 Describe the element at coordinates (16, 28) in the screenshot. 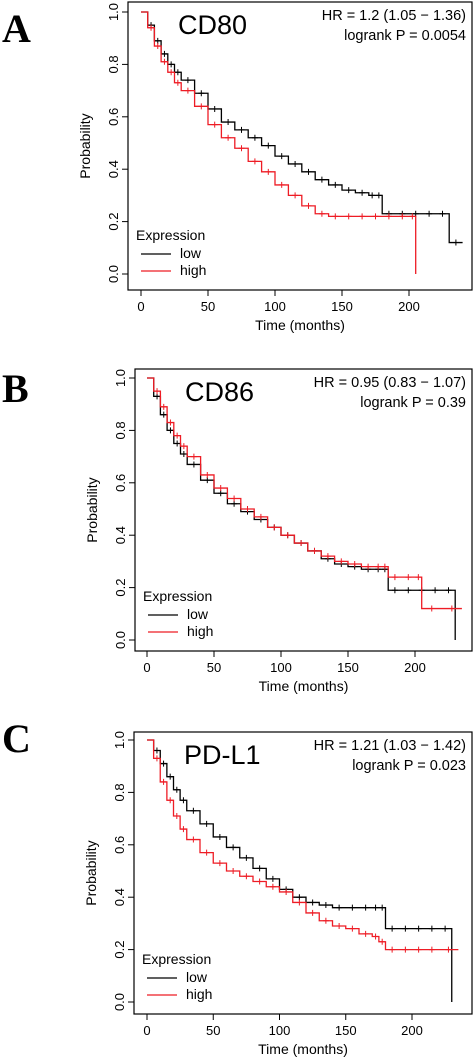

I see `panel-letter: A` at that location.